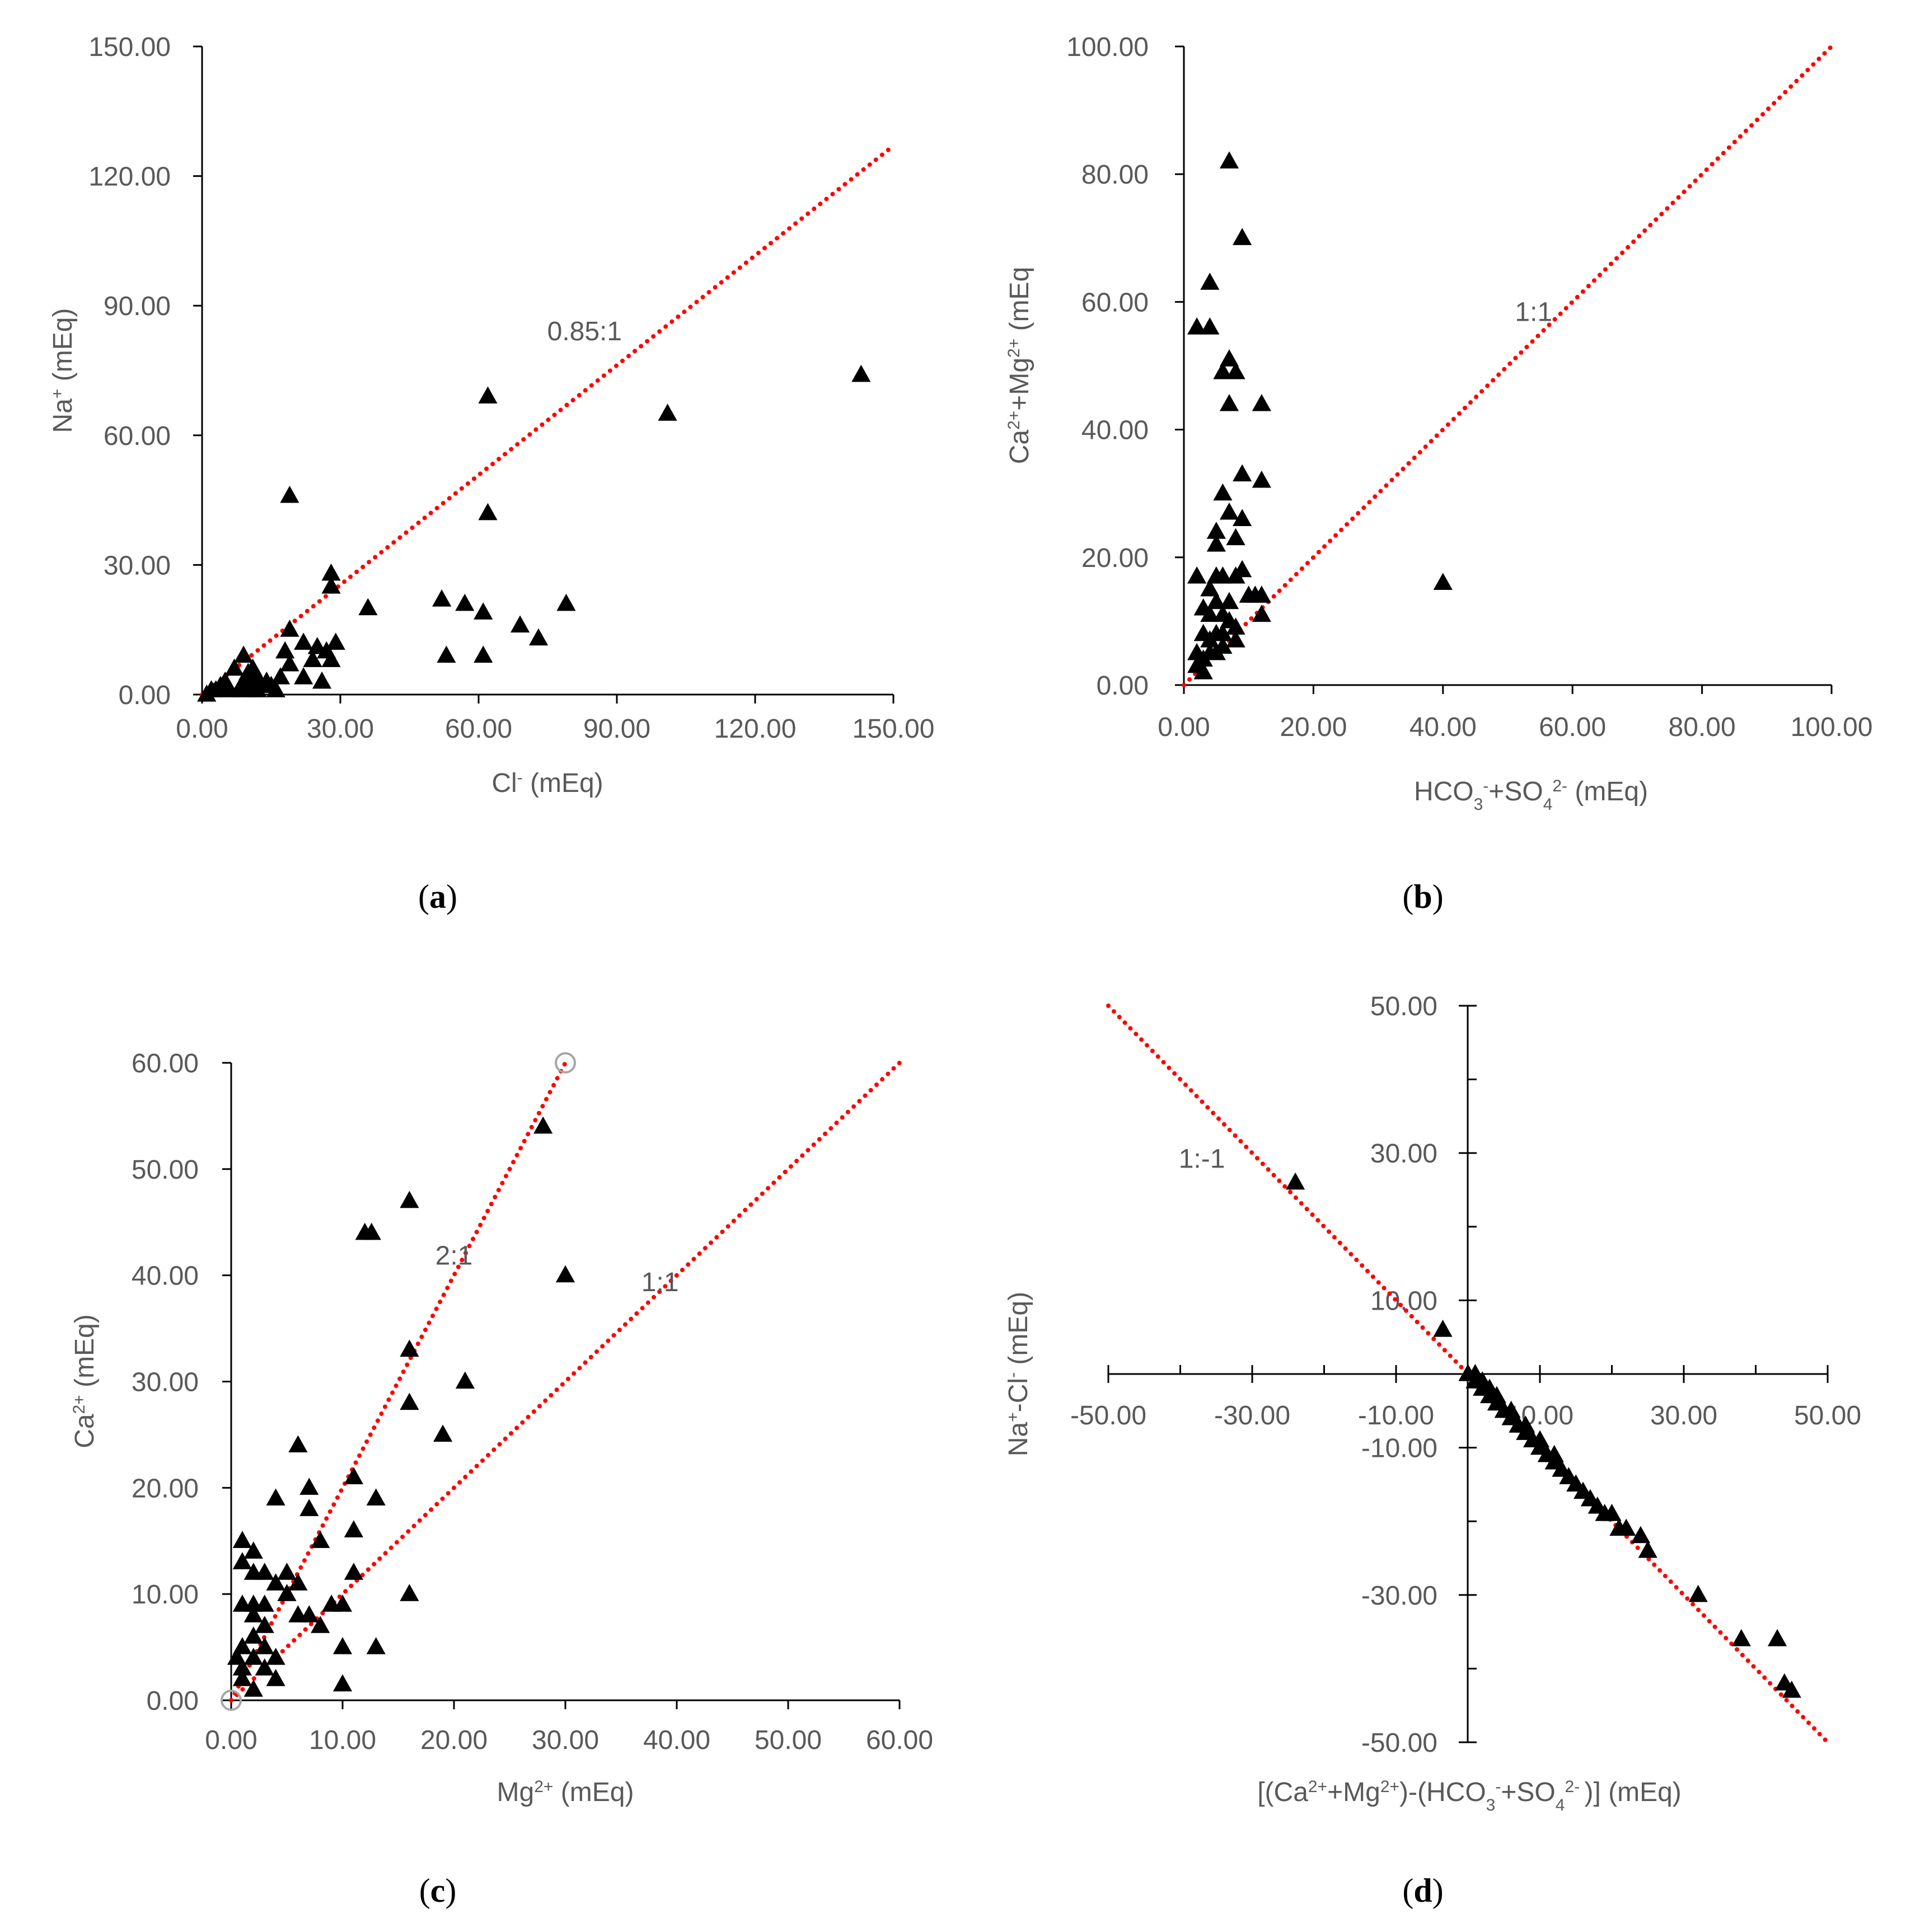 The width and height of the screenshot is (1920, 1932). I want to click on y-axis-title-part: +, so click(1013, 1417).